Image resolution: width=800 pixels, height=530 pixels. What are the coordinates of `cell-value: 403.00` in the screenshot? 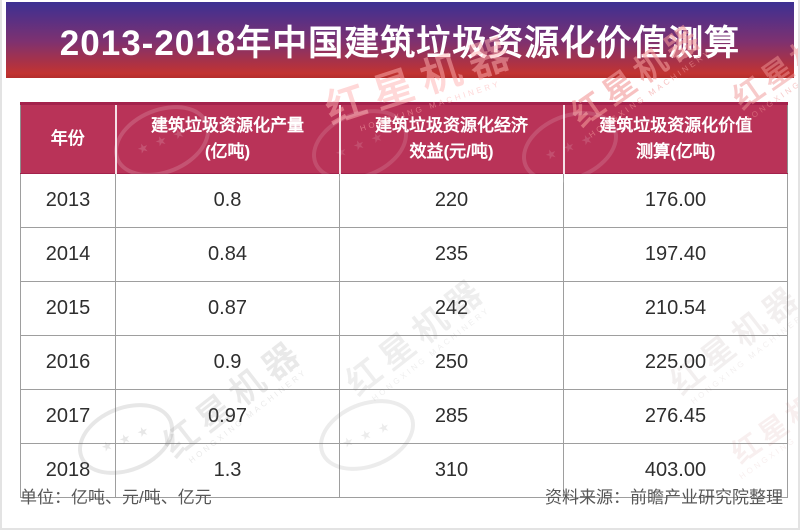 It's located at (675, 470).